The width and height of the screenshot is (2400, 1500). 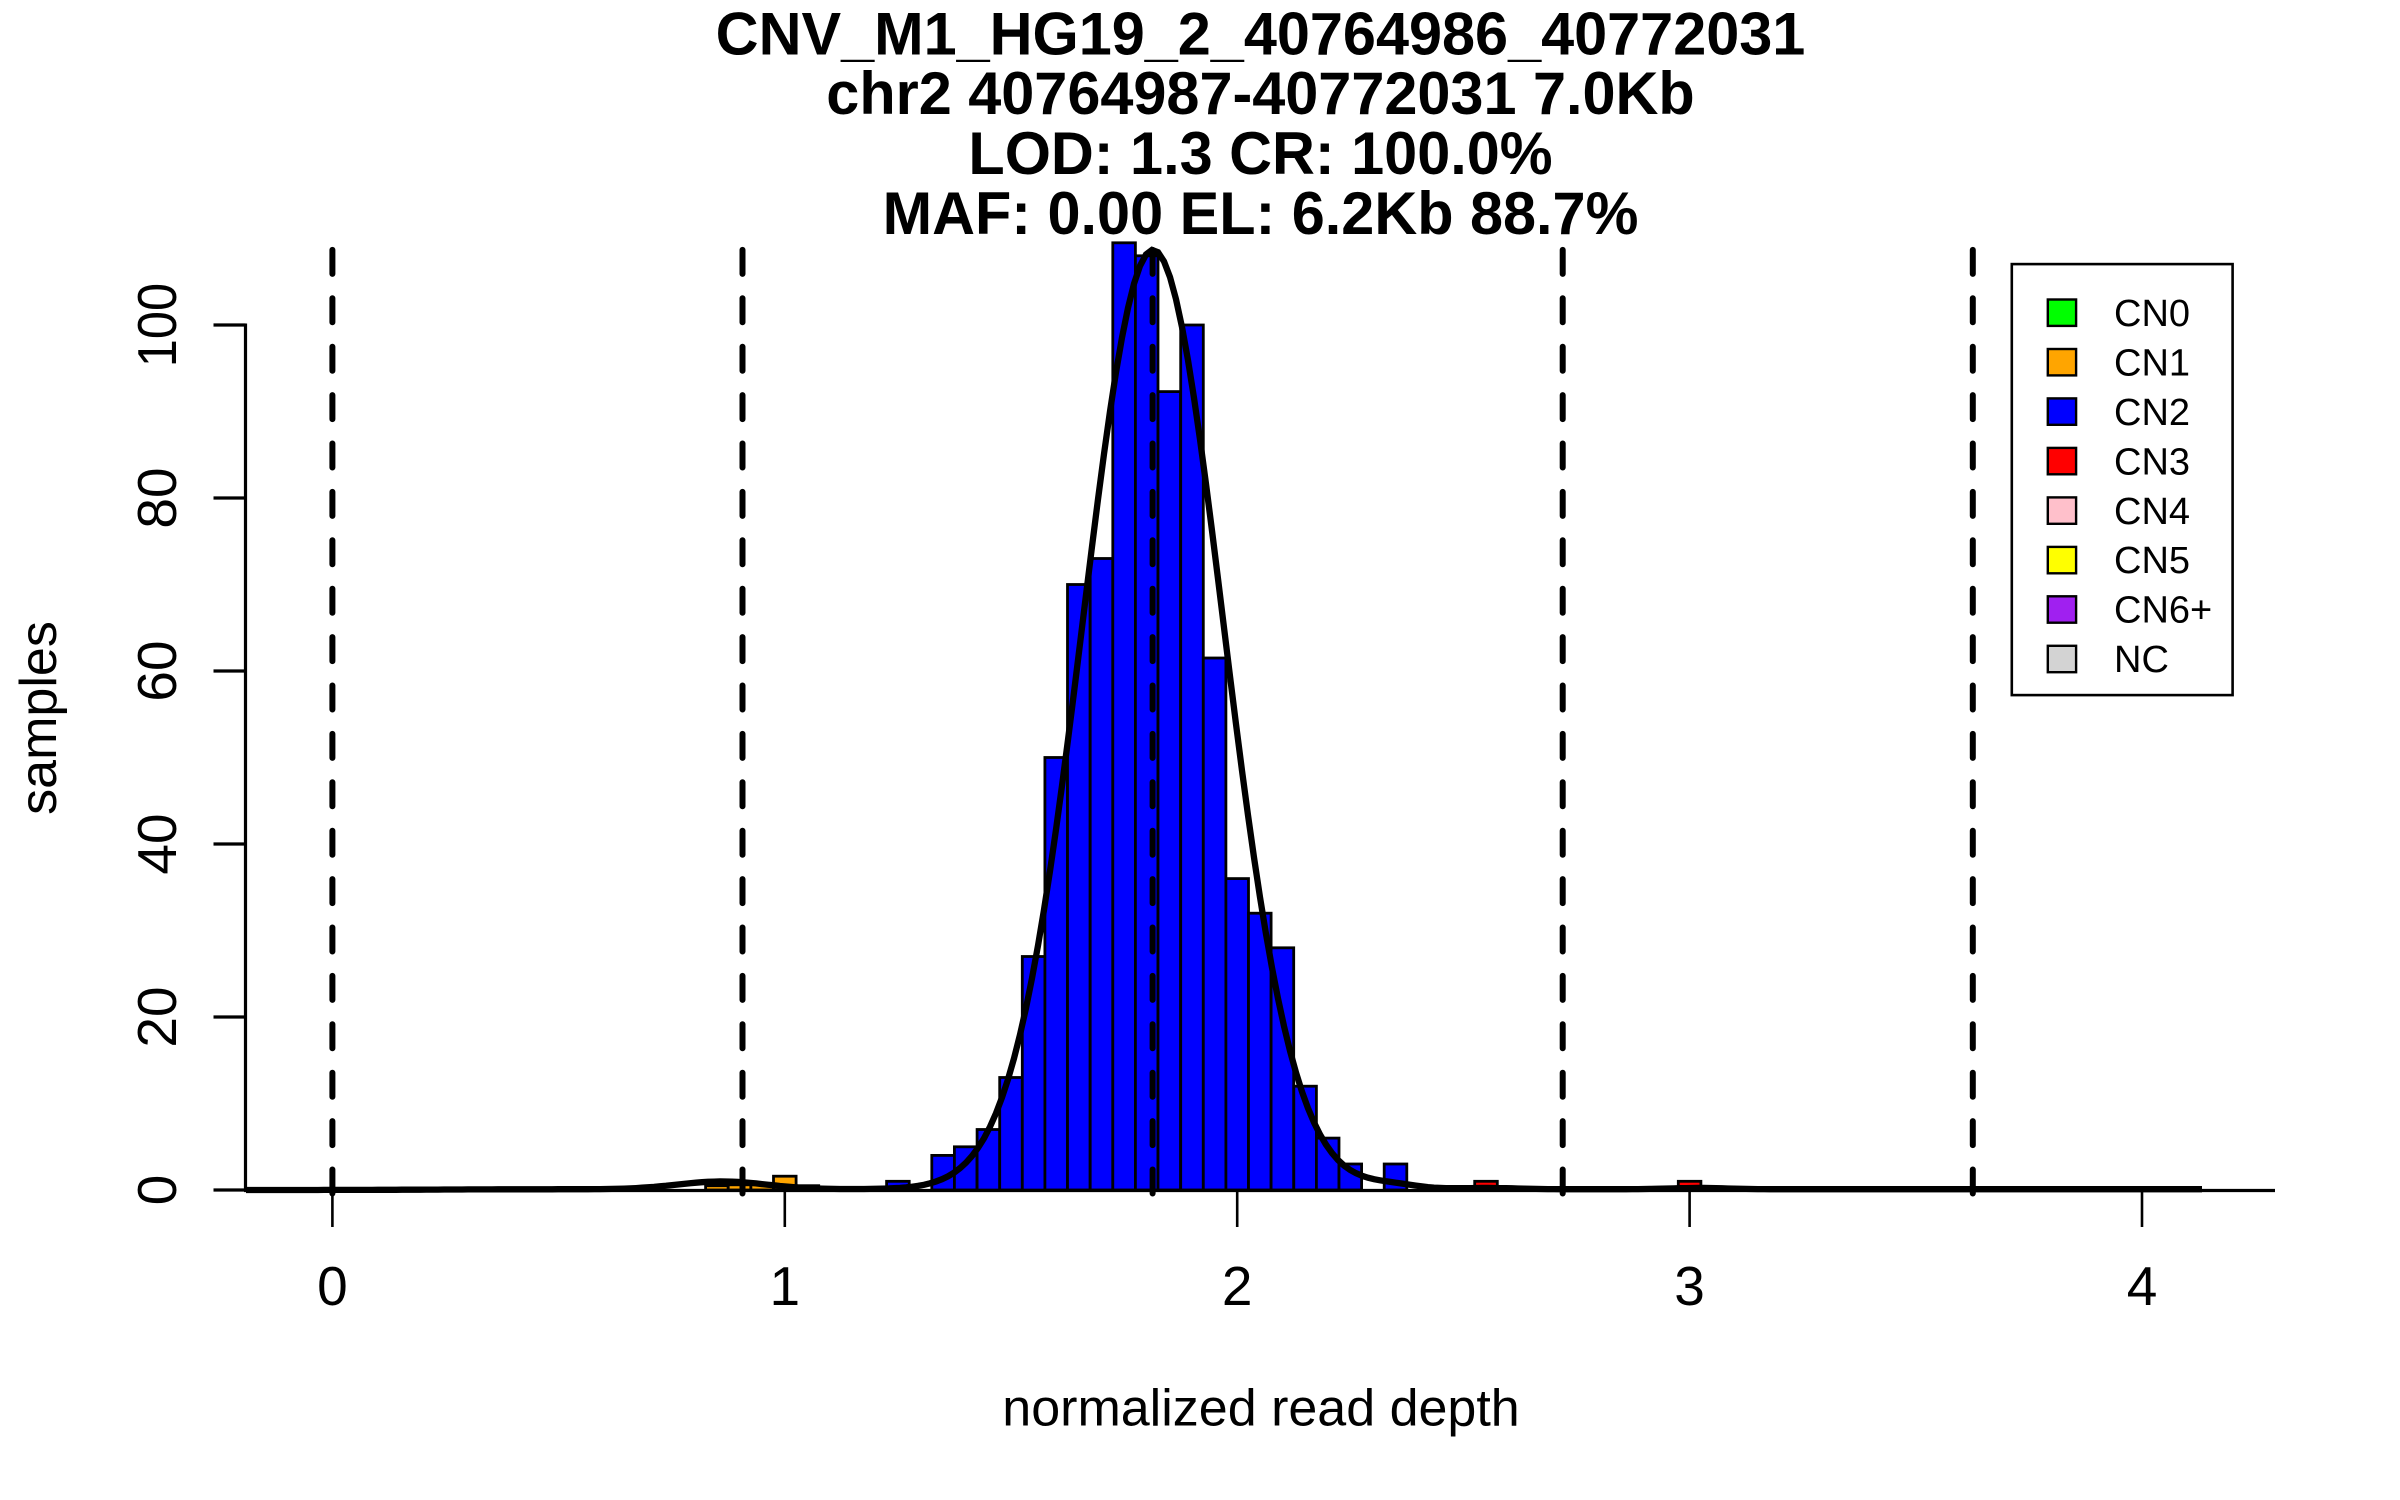 I want to click on svg-text: 3, so click(x=1689, y=1286).